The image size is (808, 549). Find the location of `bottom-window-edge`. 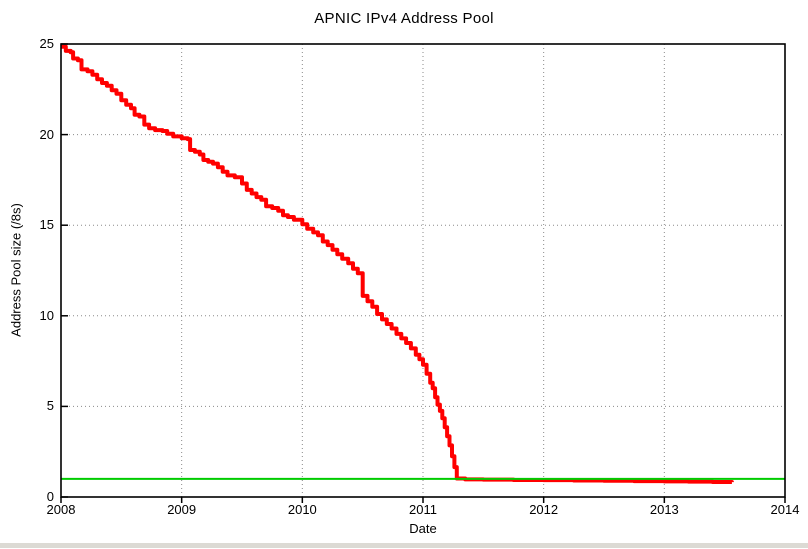

bottom-window-edge is located at coordinates (404, 545).